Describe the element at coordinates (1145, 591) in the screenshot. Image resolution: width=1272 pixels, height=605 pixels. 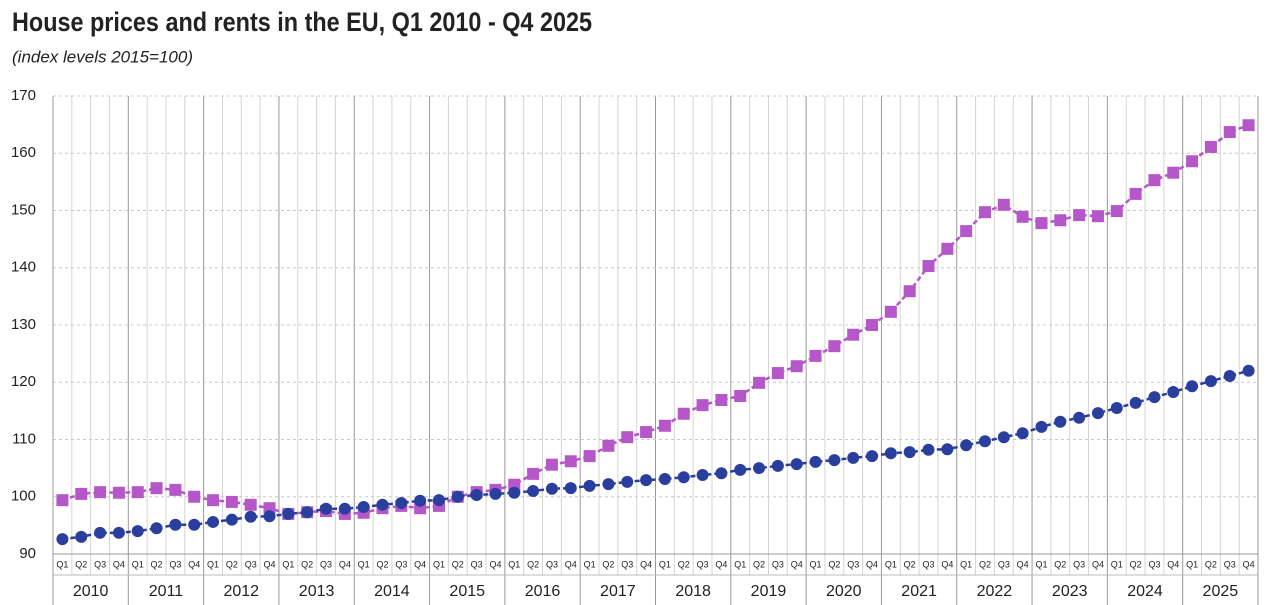
I see `year-label: 2024` at that location.